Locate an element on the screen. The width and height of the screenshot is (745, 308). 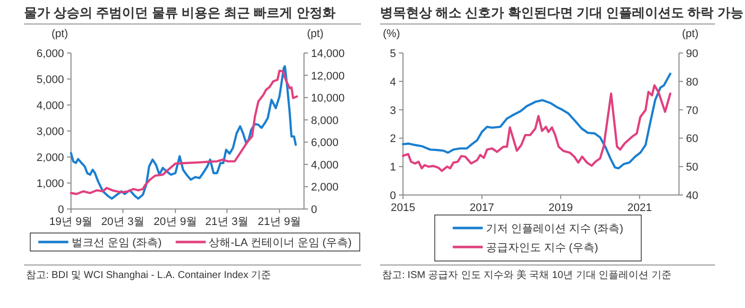
y-tick-label: 3,000 is located at coordinates (50, 132).